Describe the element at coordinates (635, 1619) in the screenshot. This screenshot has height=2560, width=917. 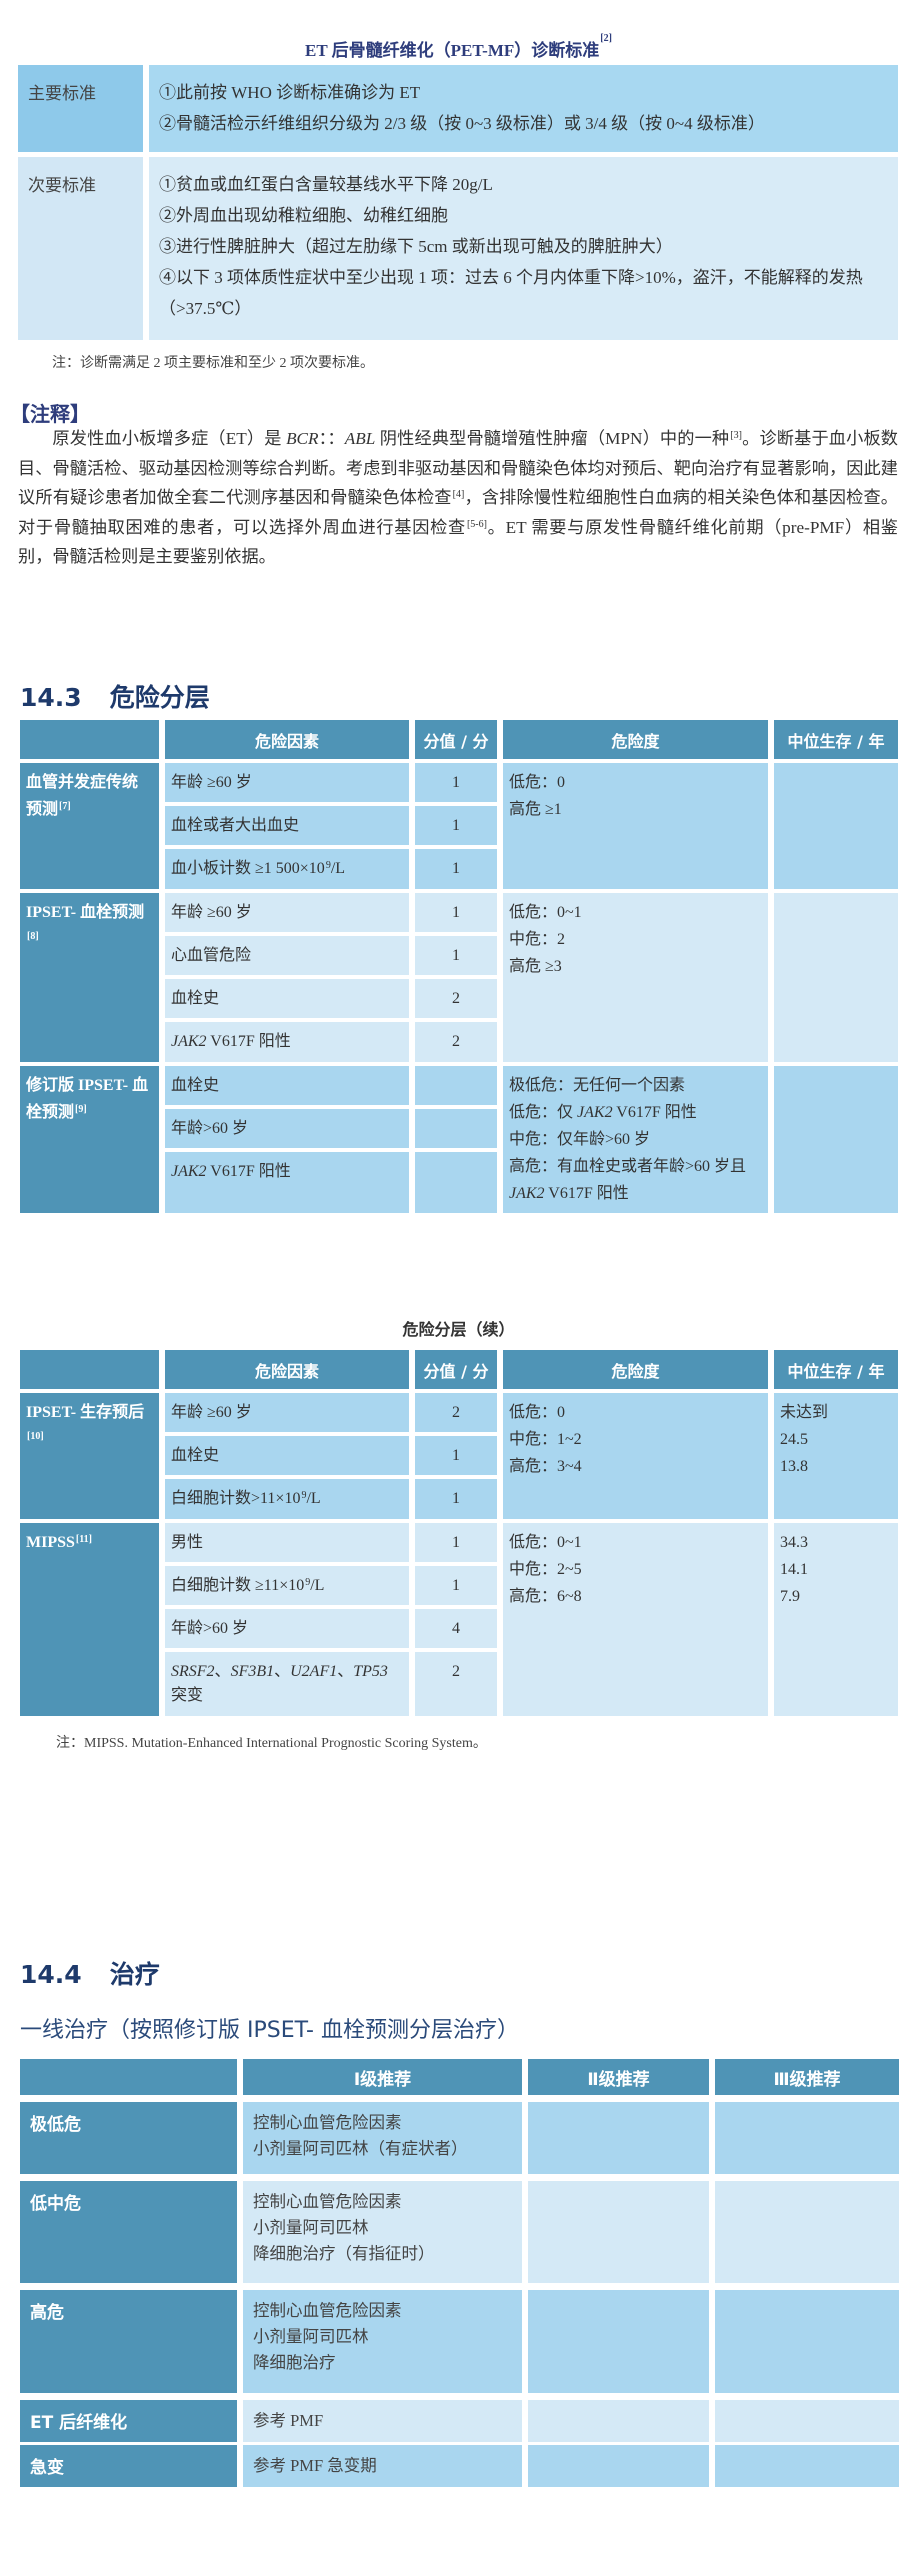
I see `risk-level: 低危：0~1 中危：2~5 高危：6~8` at that location.